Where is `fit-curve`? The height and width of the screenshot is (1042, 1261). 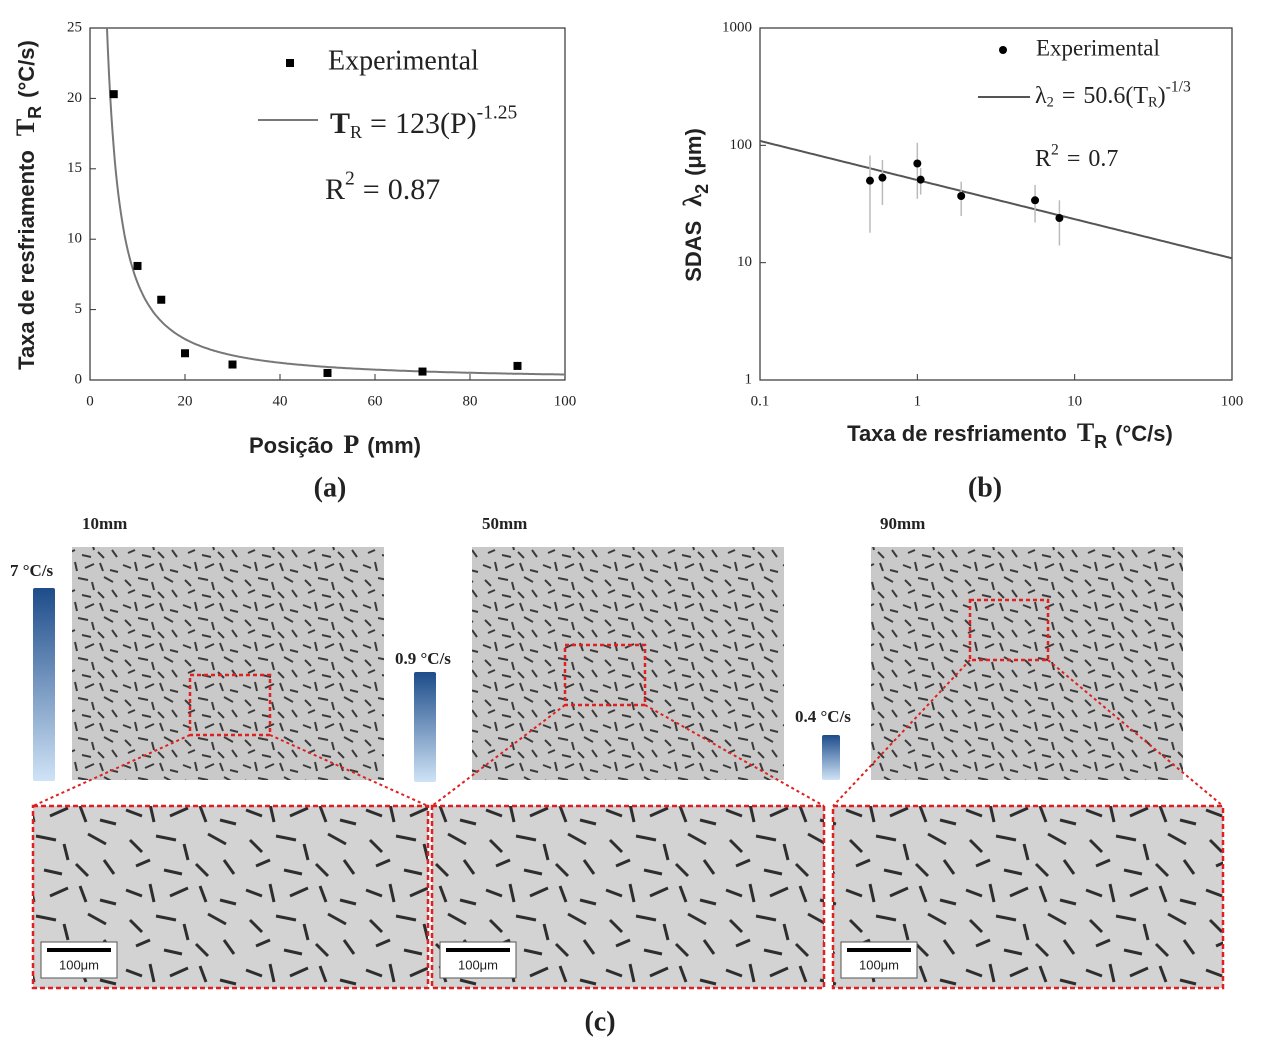
fit-curve is located at coordinates (996, 199).